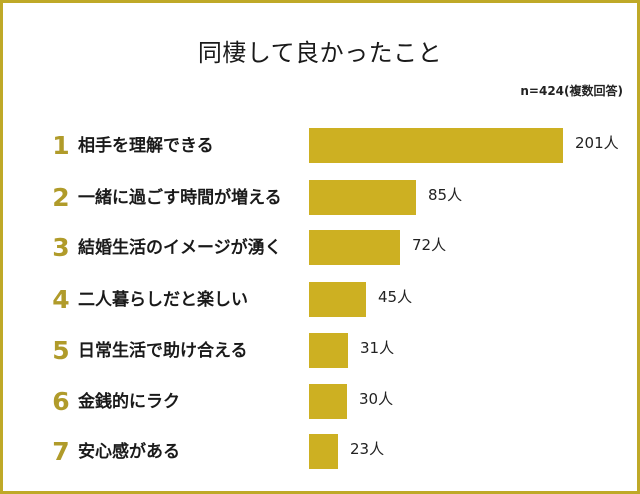 This screenshot has height=494, width=640. Describe the element at coordinates (180, 198) in the screenshot. I see `category-label: 一緒に過ごす時間が増える` at that location.